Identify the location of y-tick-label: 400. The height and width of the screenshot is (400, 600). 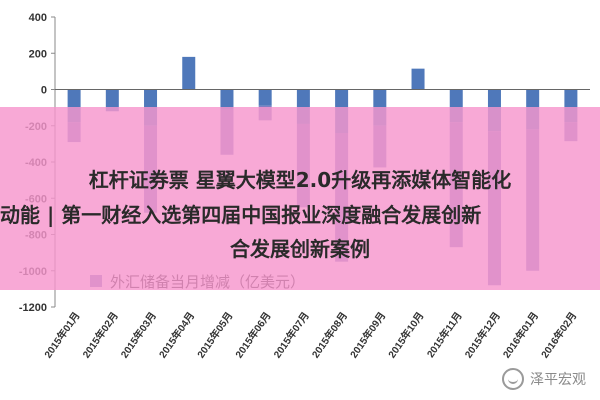
(38, 18).